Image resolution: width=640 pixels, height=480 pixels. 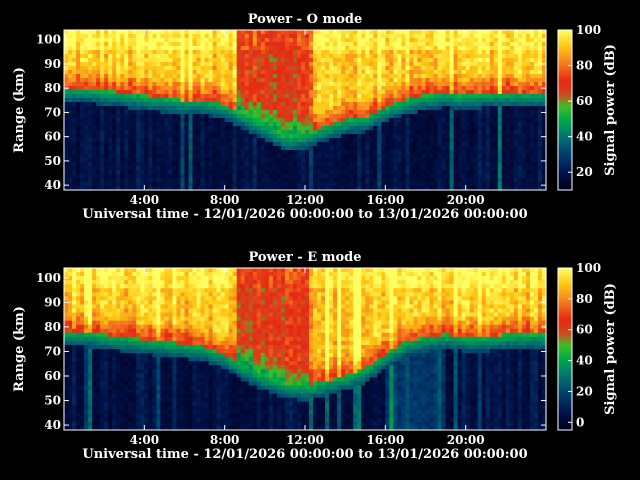 I want to click on x-tick-label: 4:00, so click(x=144, y=440).